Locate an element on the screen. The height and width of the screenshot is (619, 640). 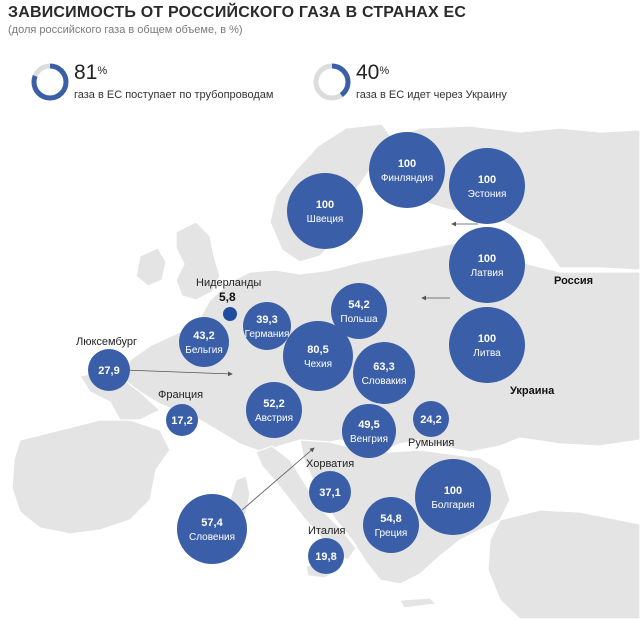
bubble-luxembourg: 27,9 is located at coordinates (109, 370).